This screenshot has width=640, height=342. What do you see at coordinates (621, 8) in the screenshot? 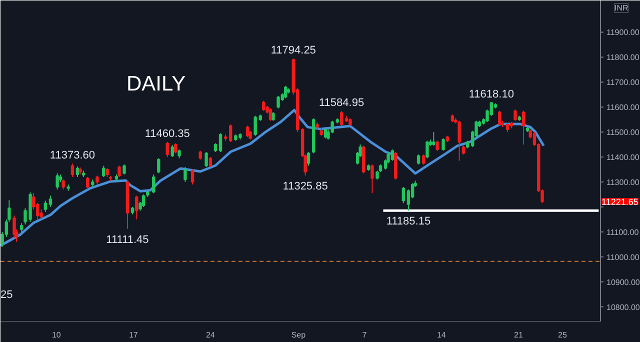
I see `y-axis-title: INR` at bounding box center [621, 8].